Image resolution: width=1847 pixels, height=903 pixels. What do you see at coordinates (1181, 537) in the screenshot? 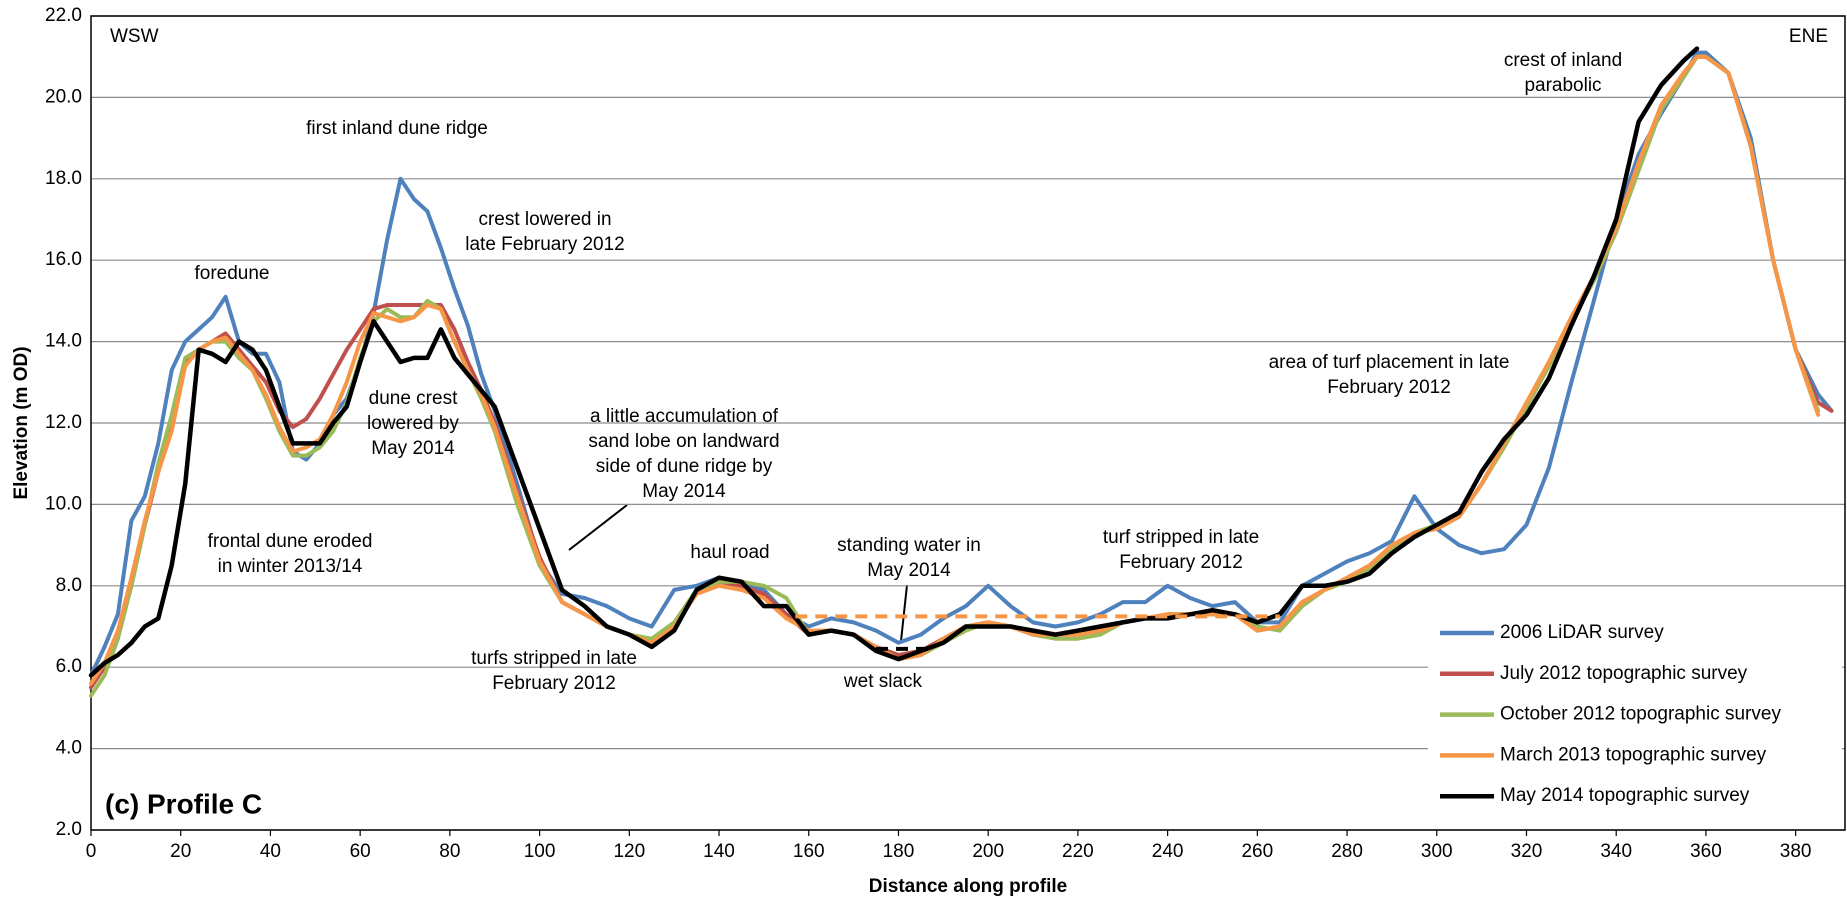
I see `annotation: turf stripped in late` at bounding box center [1181, 537].